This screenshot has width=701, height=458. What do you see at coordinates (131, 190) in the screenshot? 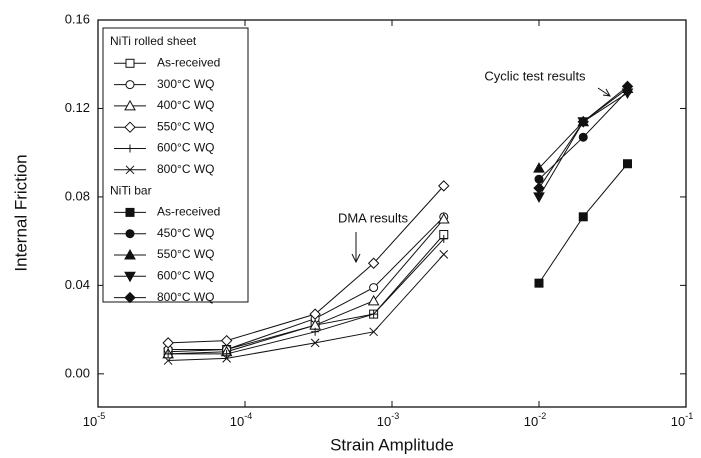
I see `legend-group-title: NiTi bar` at bounding box center [131, 190].